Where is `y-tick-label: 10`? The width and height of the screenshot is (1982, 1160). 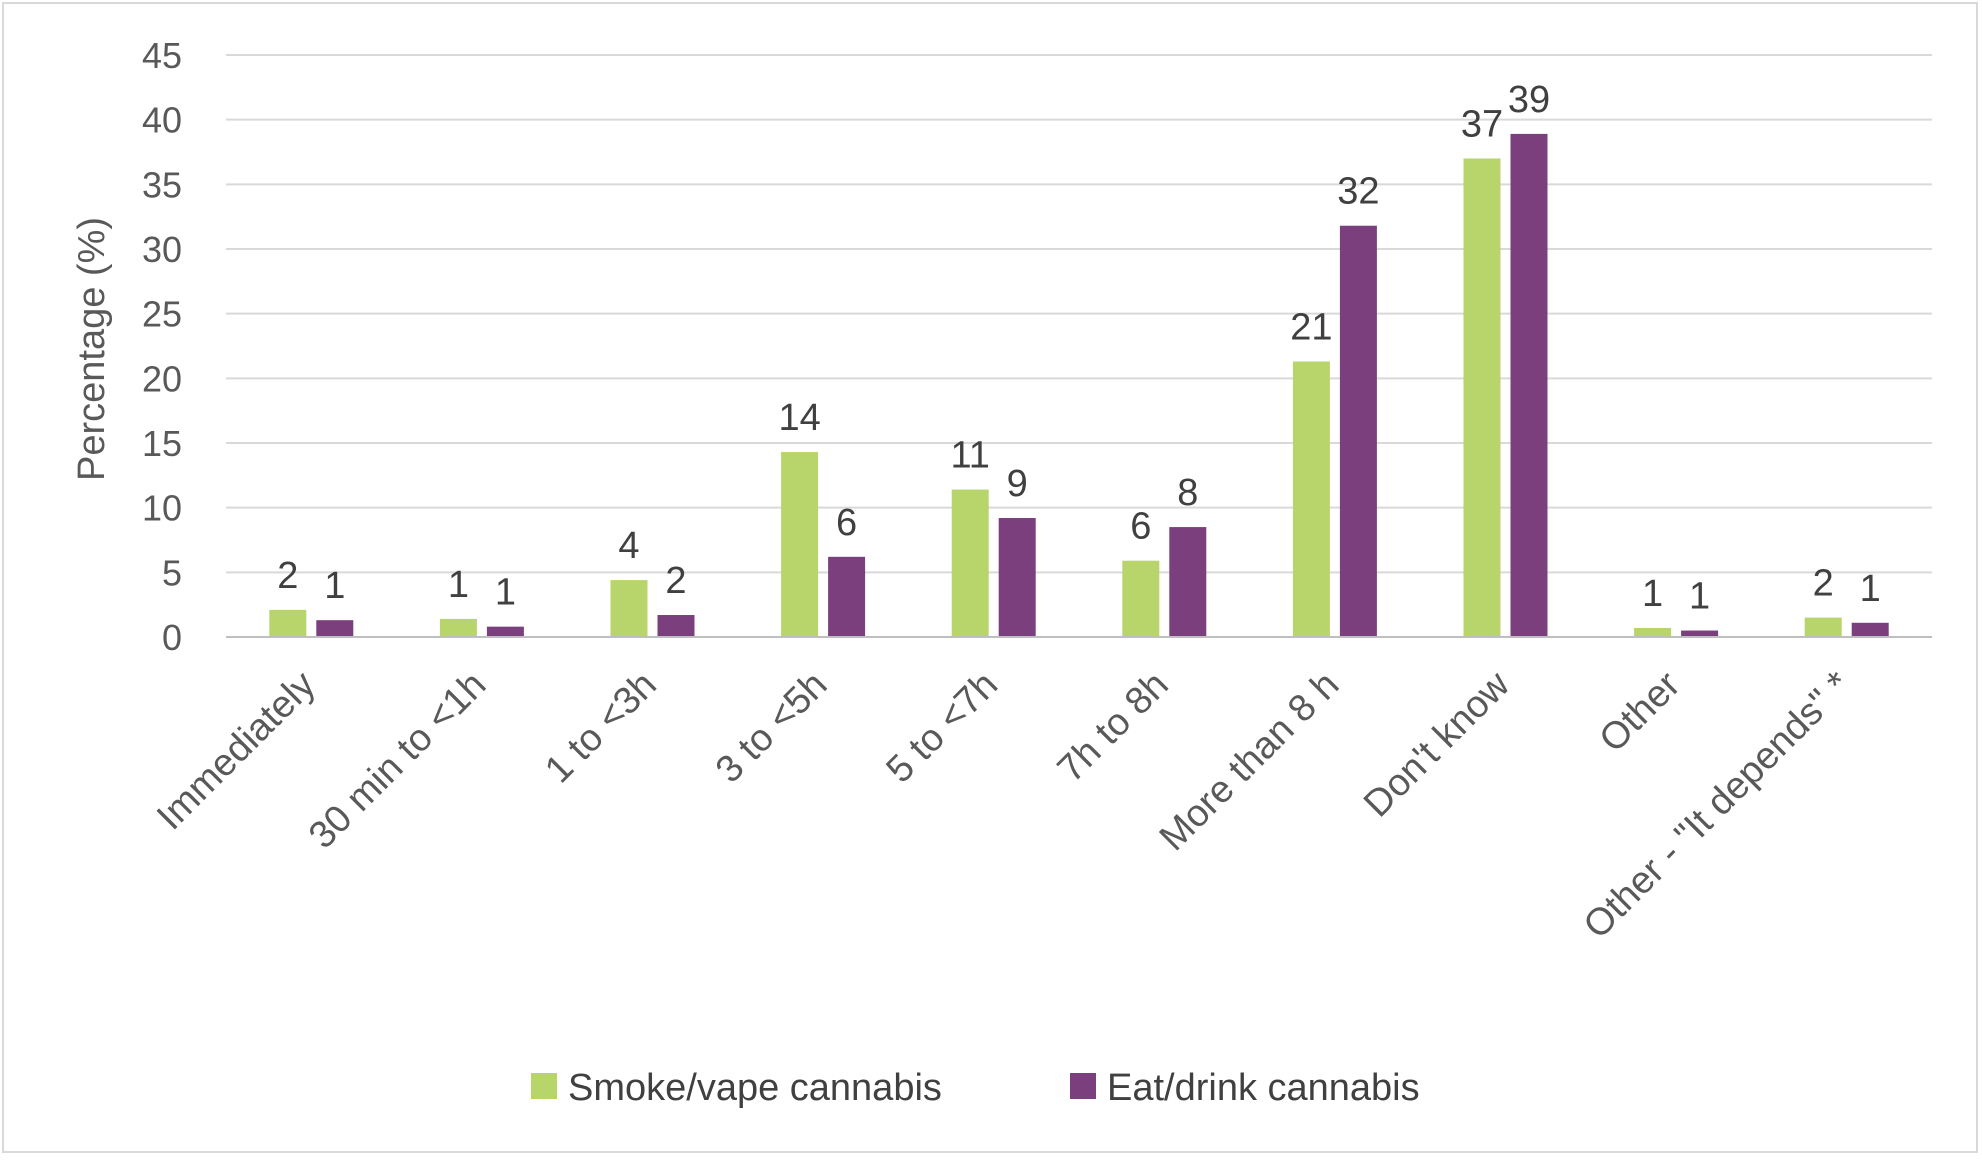 y-tick-label: 10 is located at coordinates (162, 508).